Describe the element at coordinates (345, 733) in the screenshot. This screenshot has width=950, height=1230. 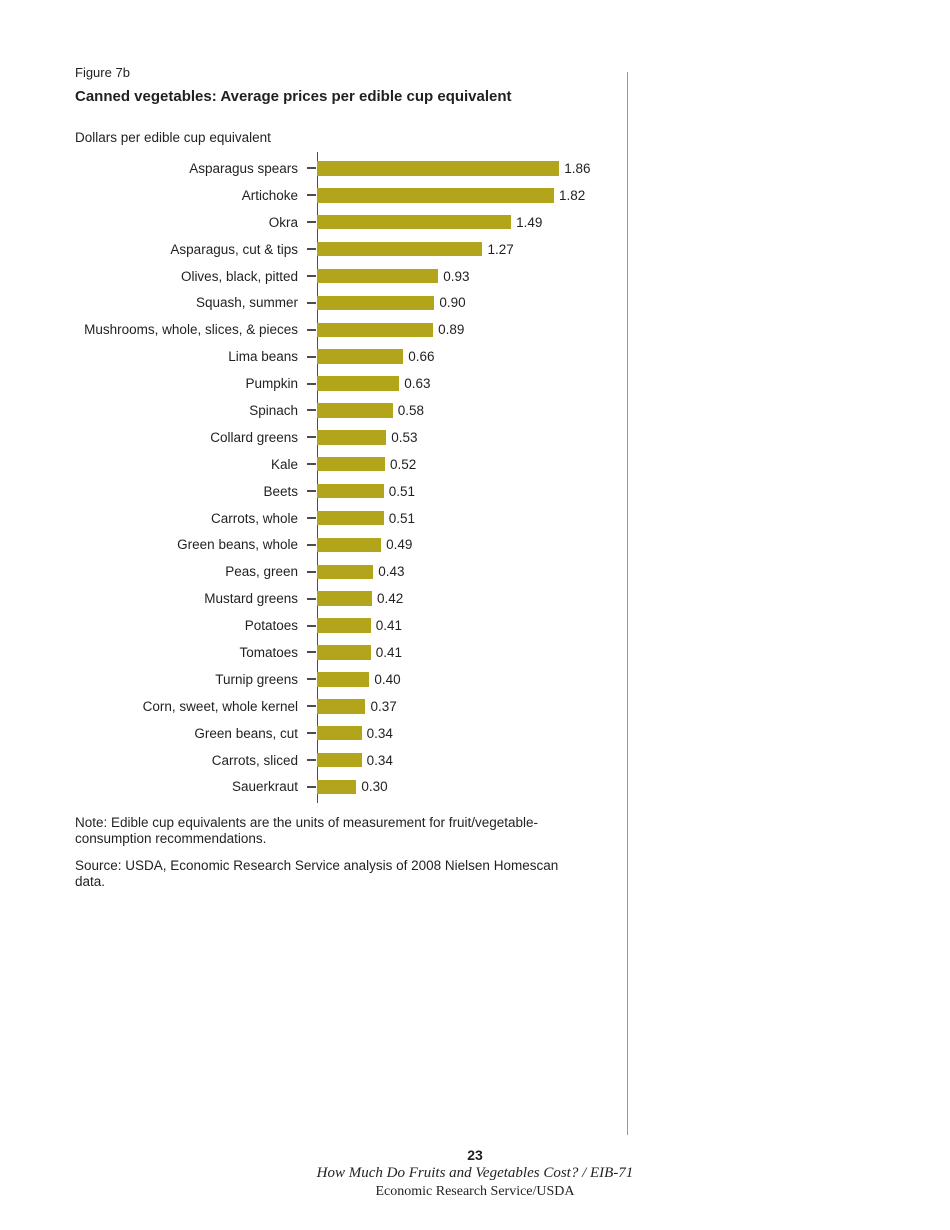
I see `chart-row: Green beans, cut 0.34` at that location.